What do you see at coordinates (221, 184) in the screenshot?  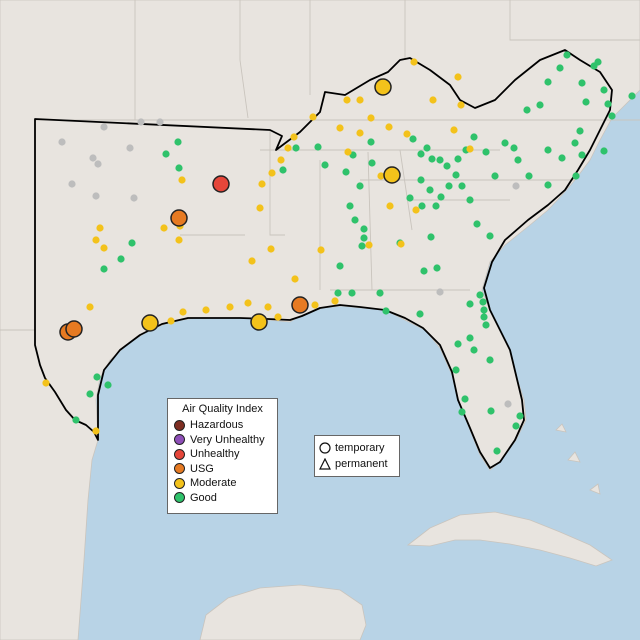 I see `unhealthy-monitor-temporary-marker` at bounding box center [221, 184].